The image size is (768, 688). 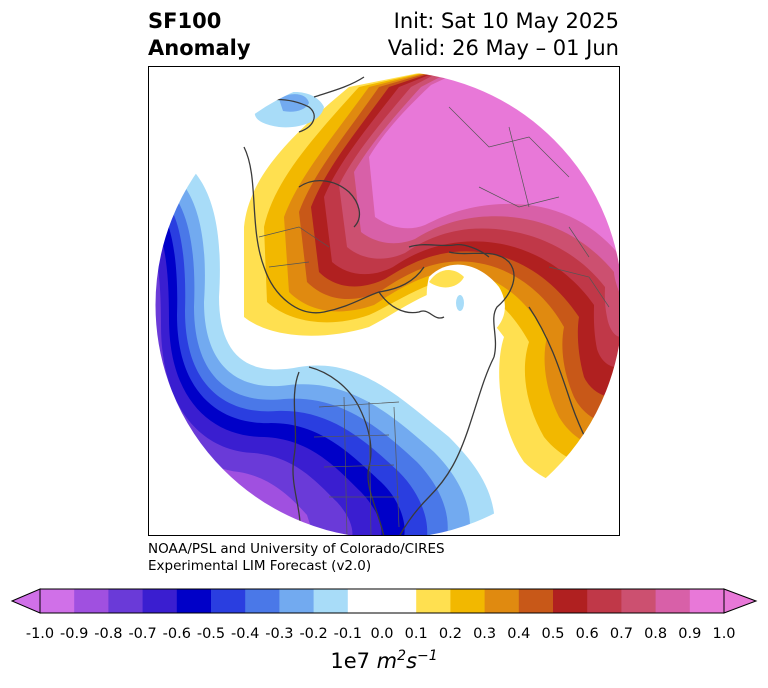 What do you see at coordinates (656, 634) in the screenshot?
I see `colorbar-tick-label: 0.8` at bounding box center [656, 634].